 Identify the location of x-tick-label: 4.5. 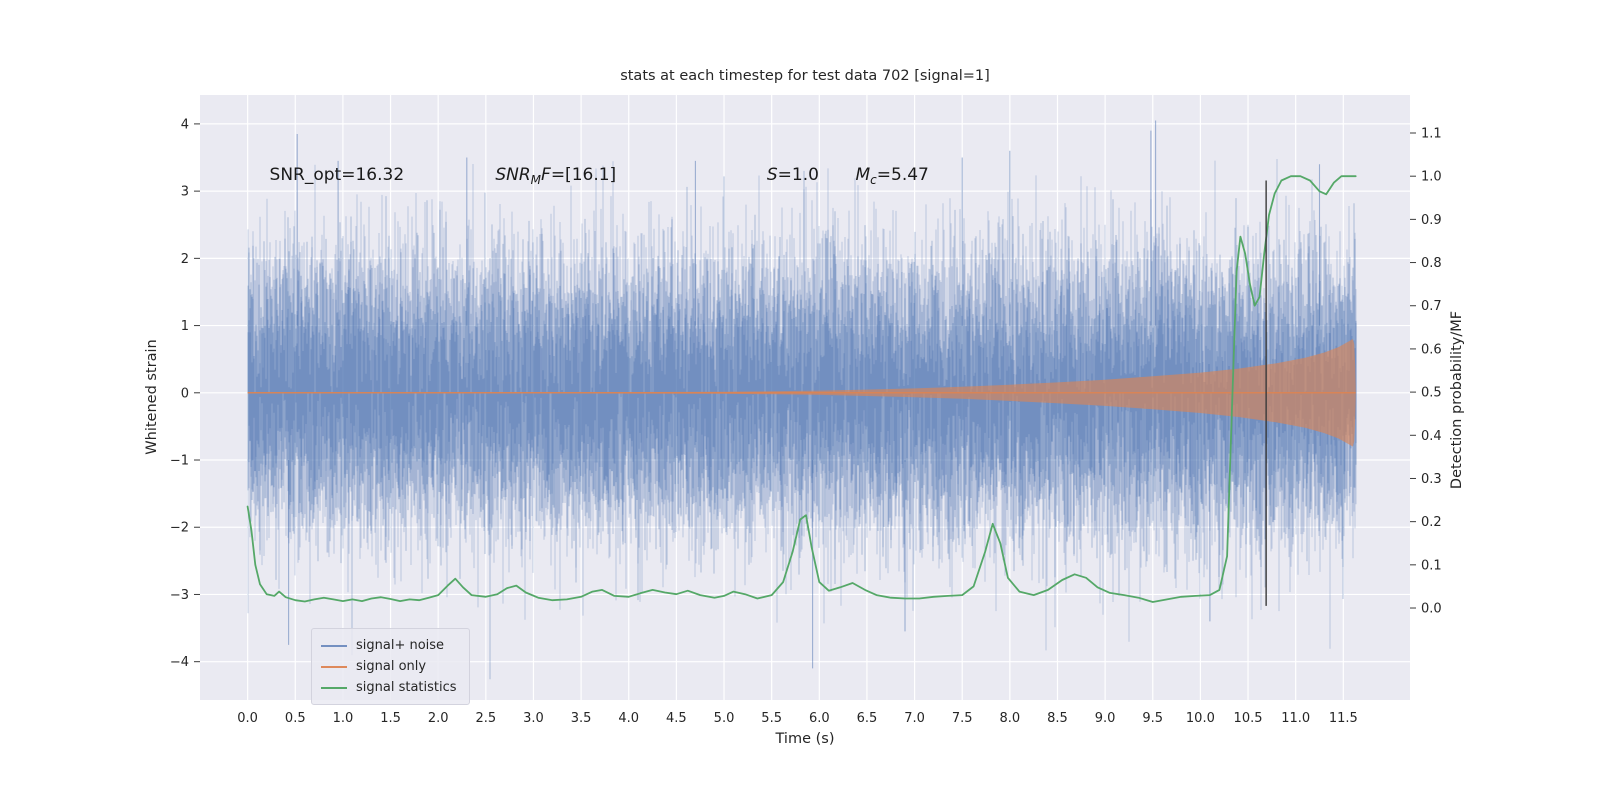
(676, 718).